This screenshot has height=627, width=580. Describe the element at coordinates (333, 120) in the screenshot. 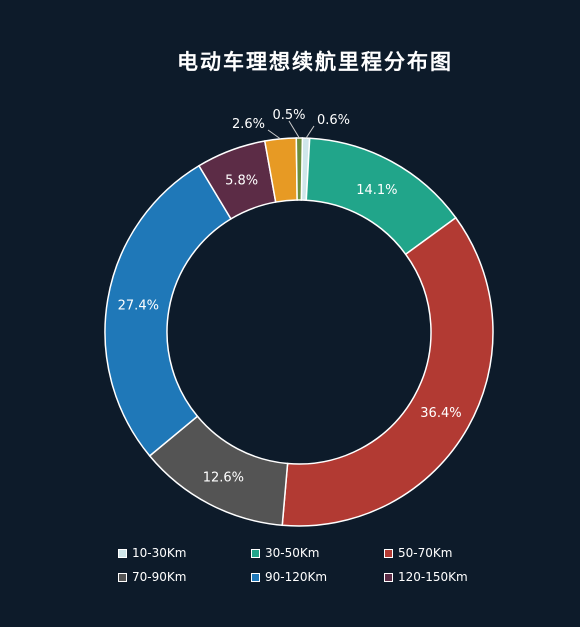

I see `slice-label-0: 0.6%` at that location.